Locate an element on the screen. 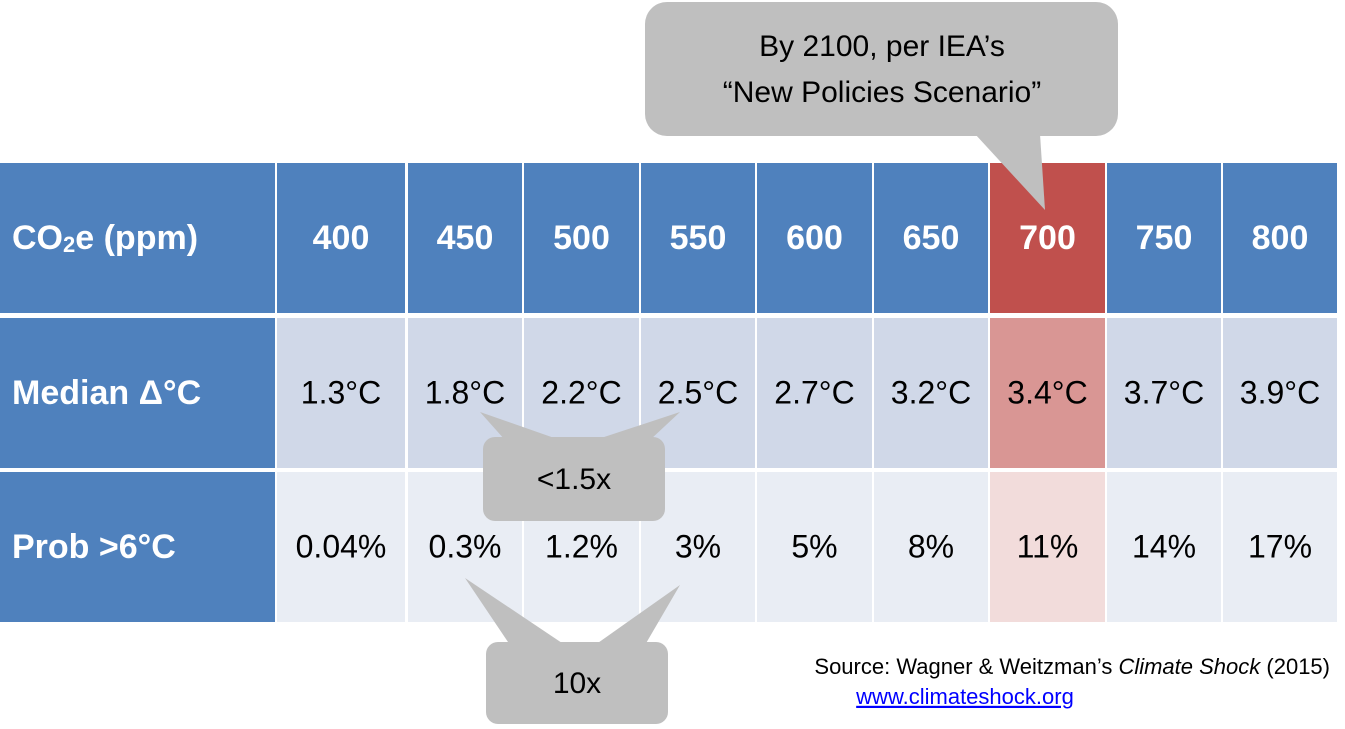  callout-text: 10x is located at coordinates (577, 683).